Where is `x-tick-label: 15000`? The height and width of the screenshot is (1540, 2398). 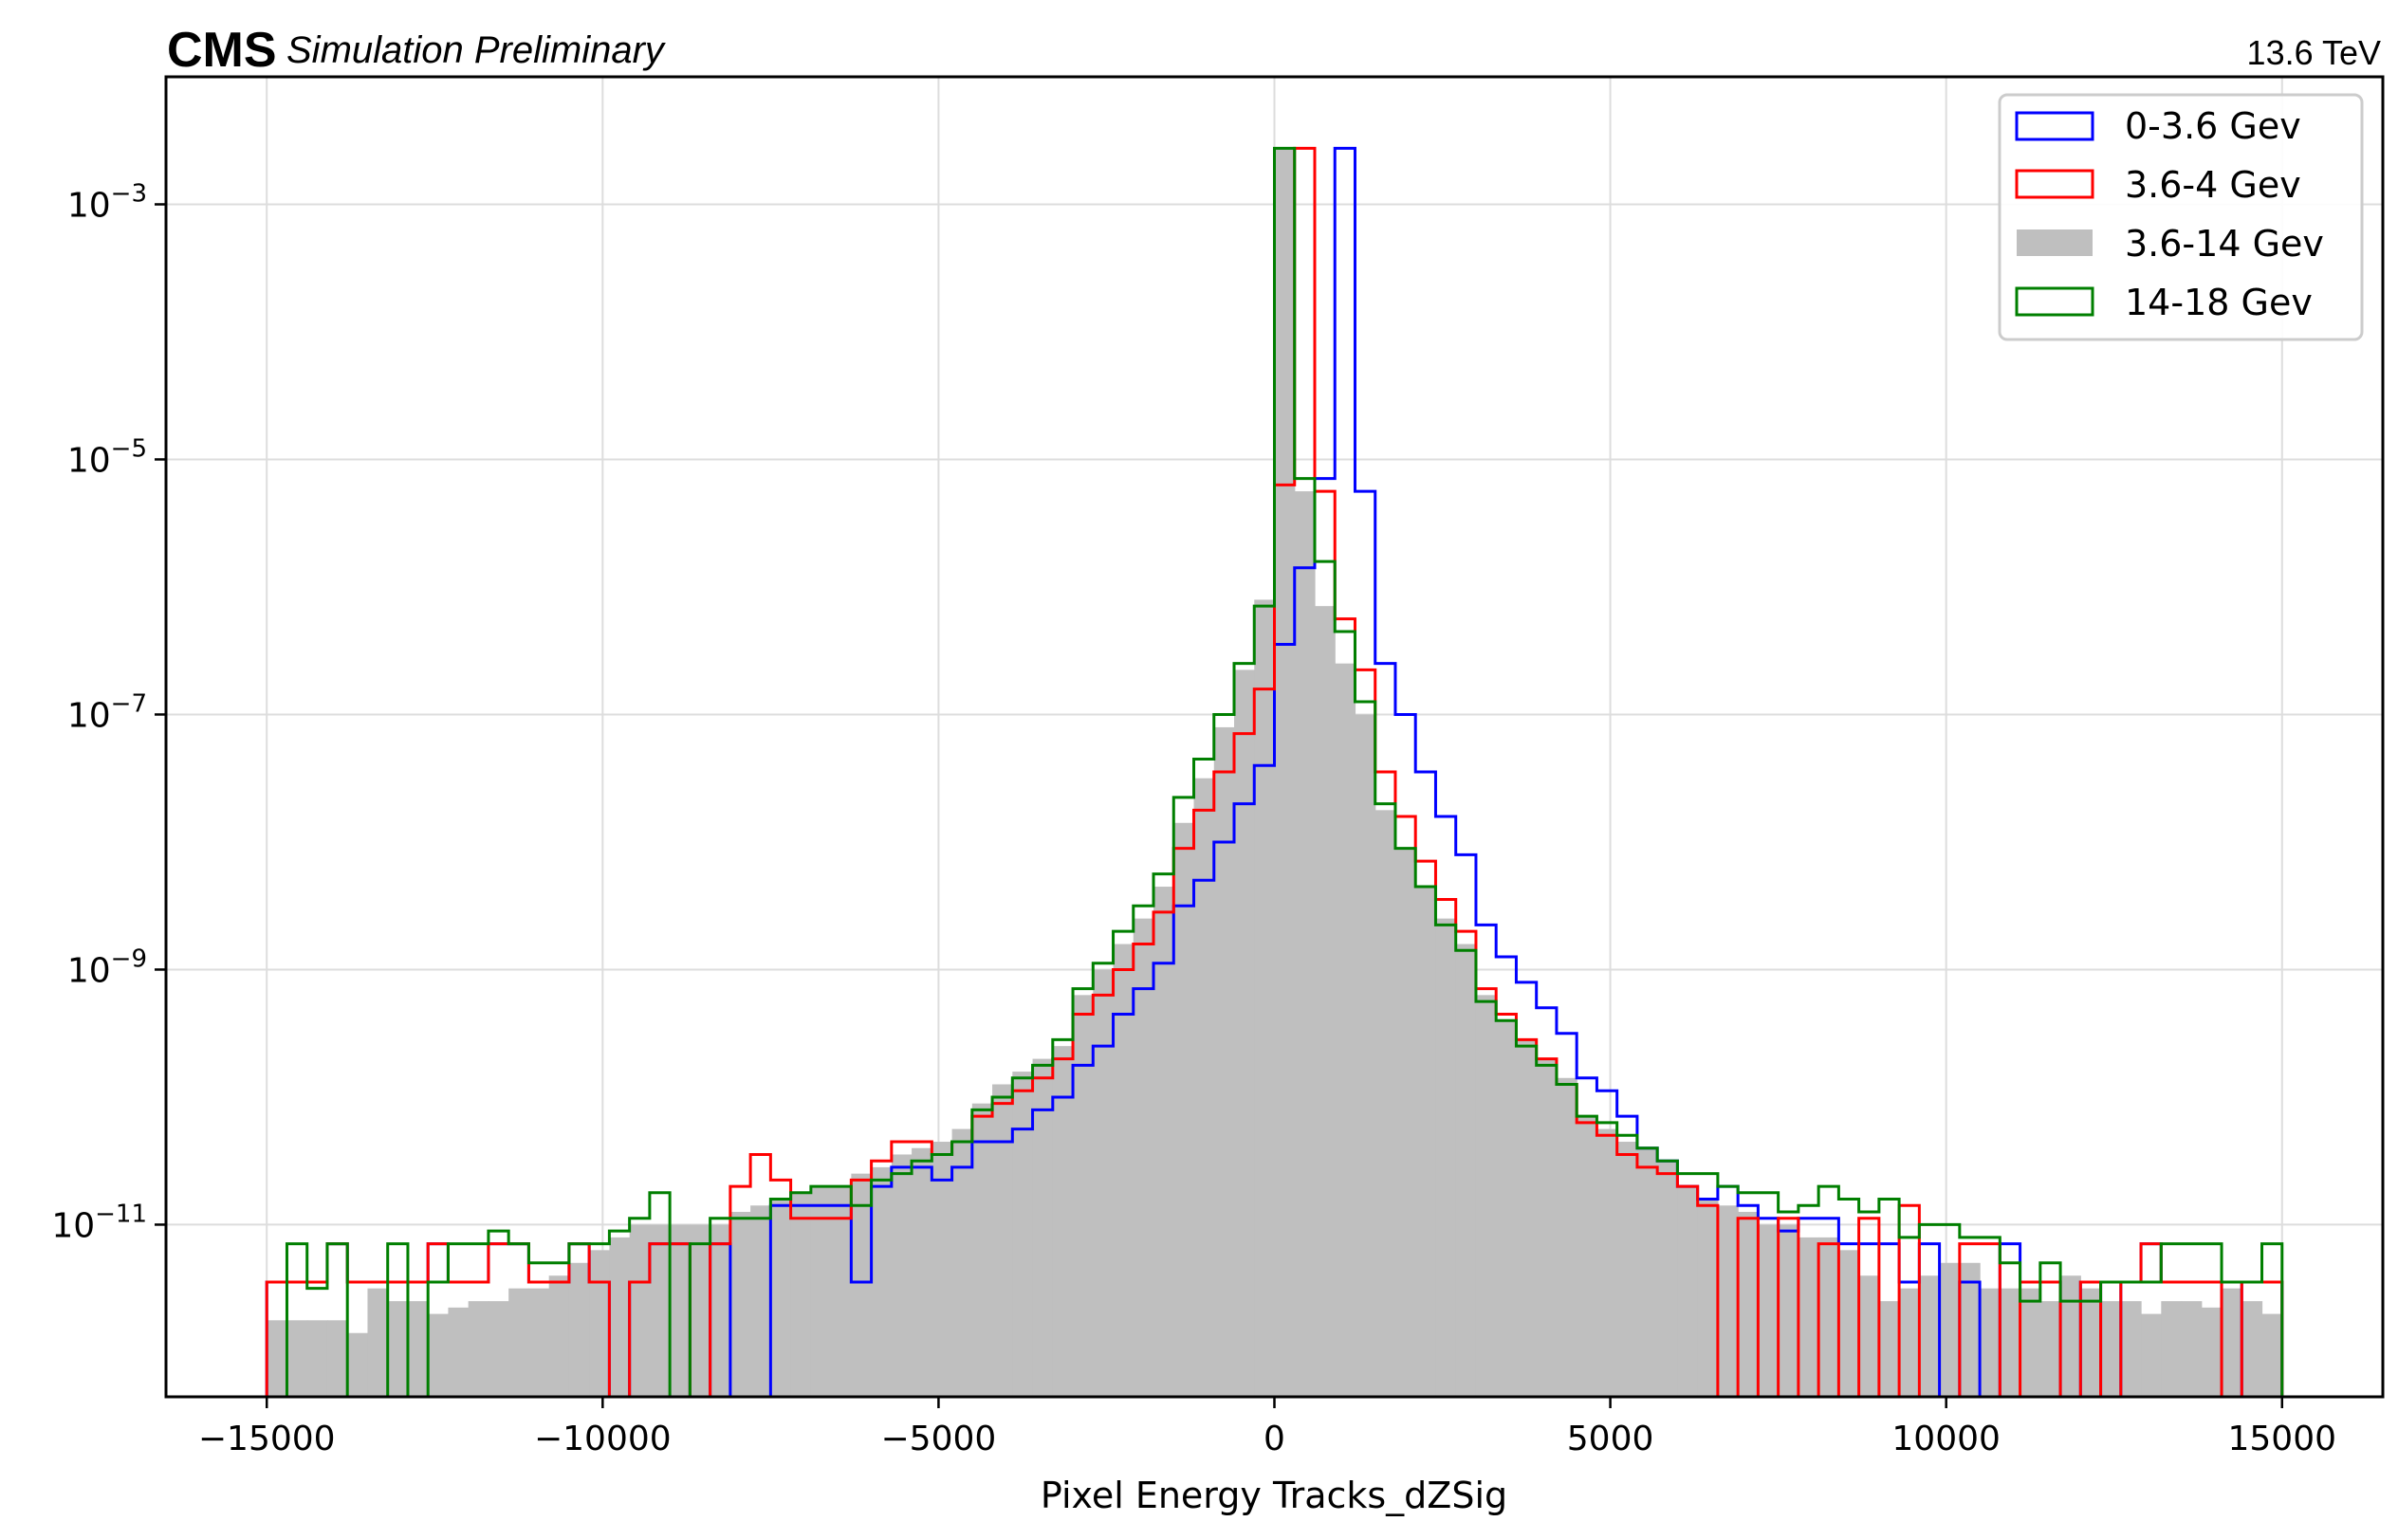 x-tick-label: 15000 is located at coordinates (2282, 1439).